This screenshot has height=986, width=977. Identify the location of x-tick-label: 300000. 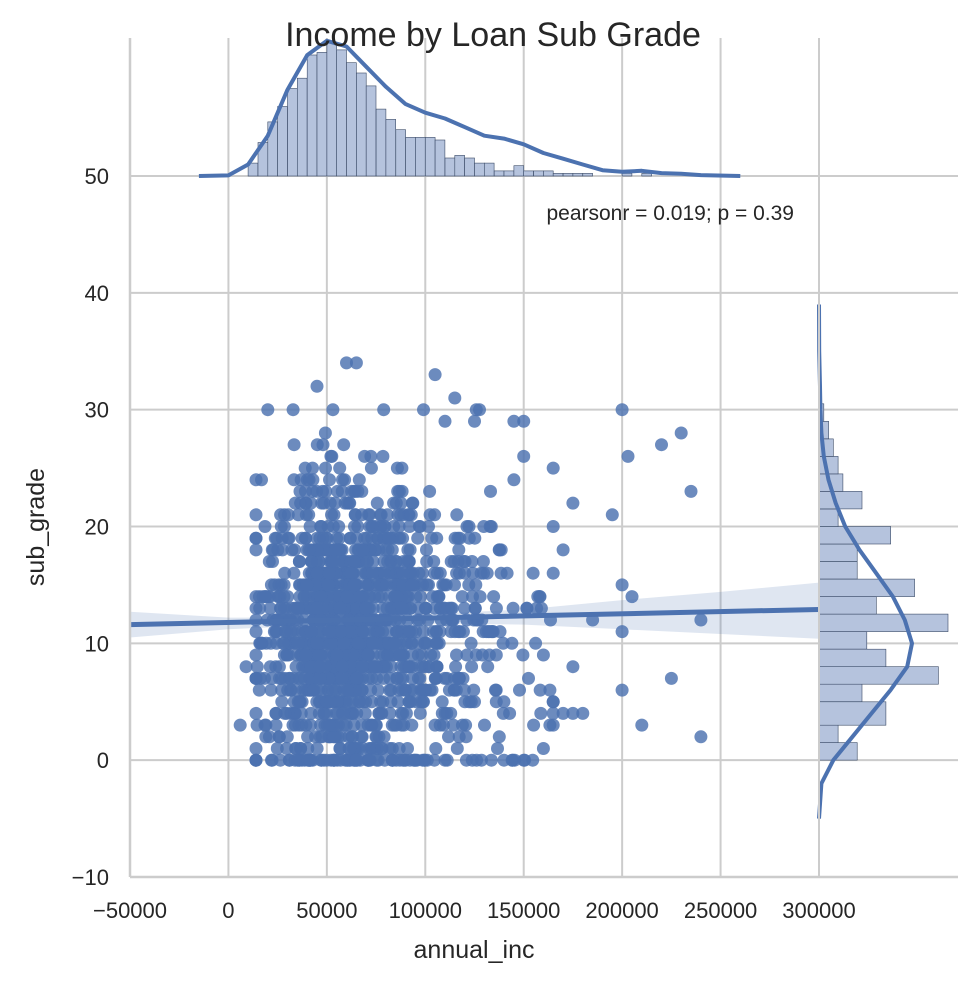
(818, 910).